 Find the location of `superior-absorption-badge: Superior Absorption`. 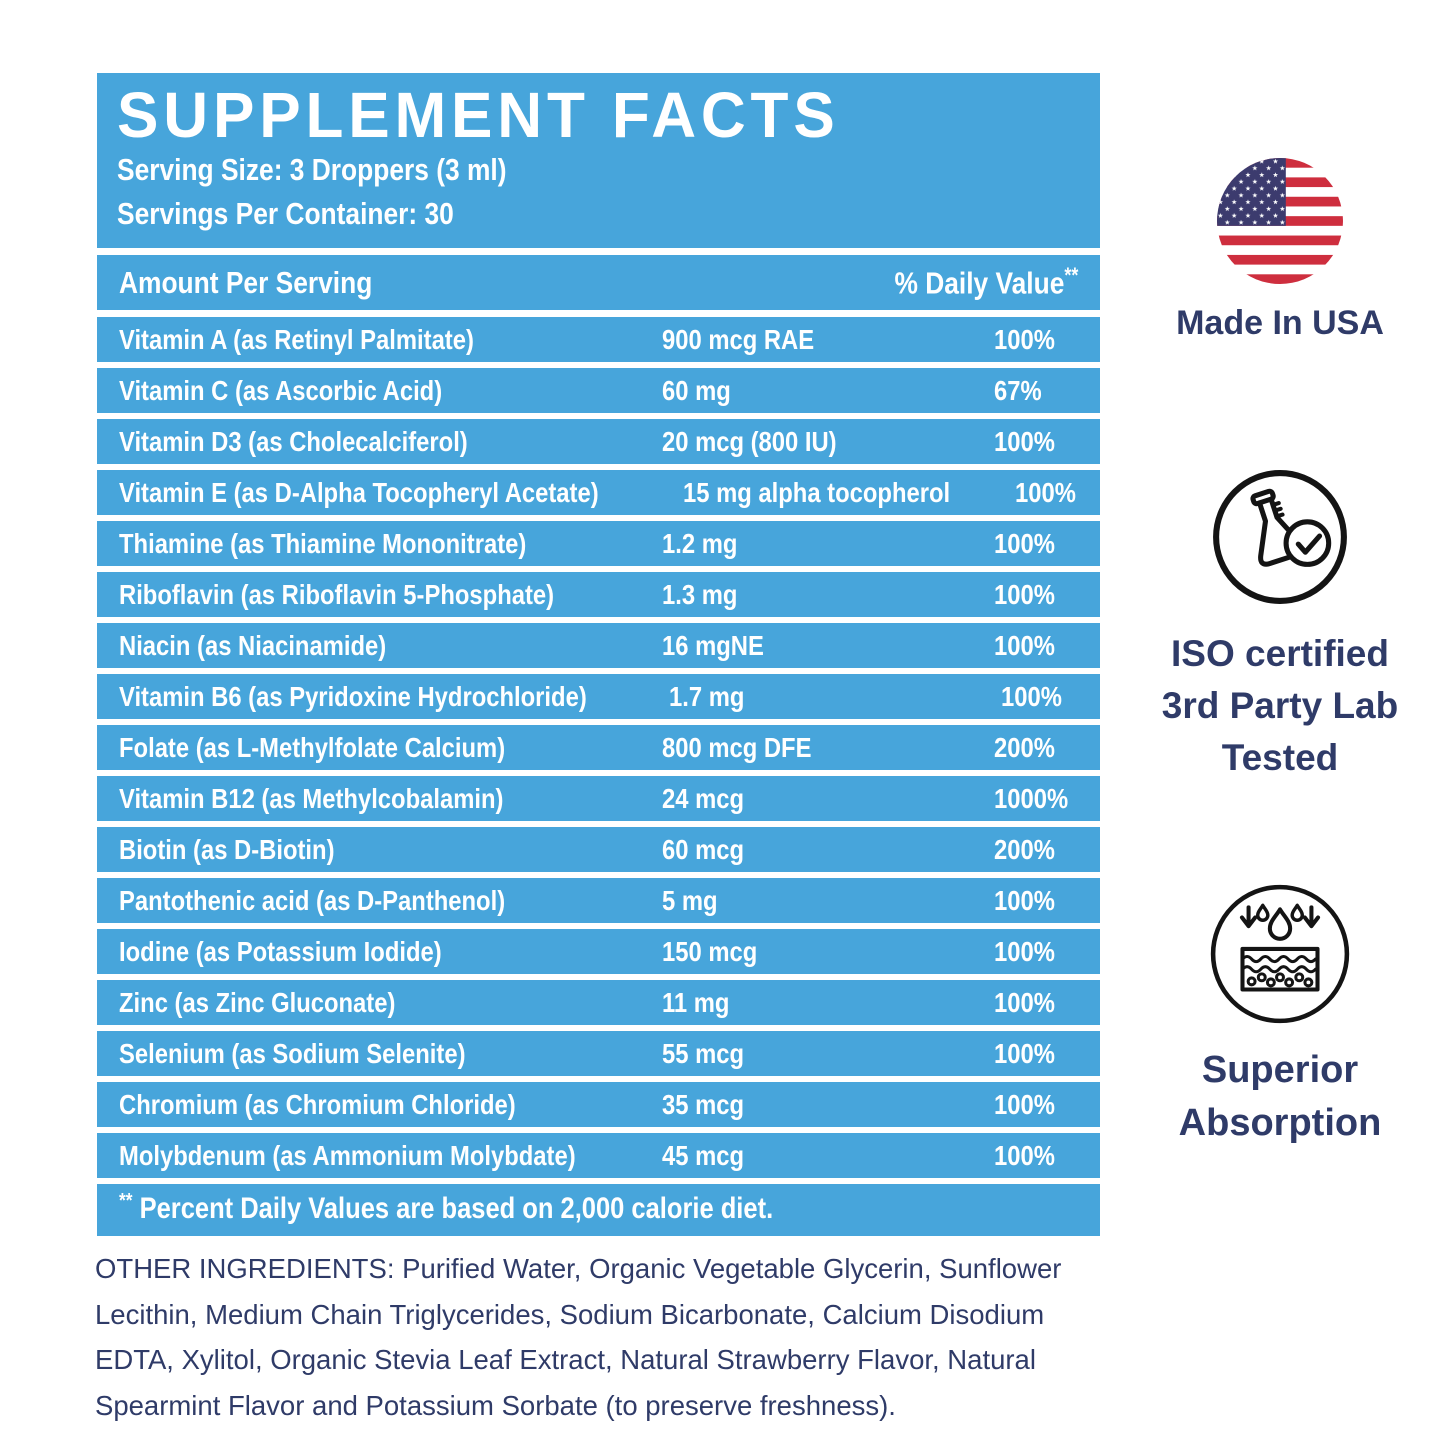

superior-absorption-badge: Superior Absorption is located at coordinates (1280, 1015).